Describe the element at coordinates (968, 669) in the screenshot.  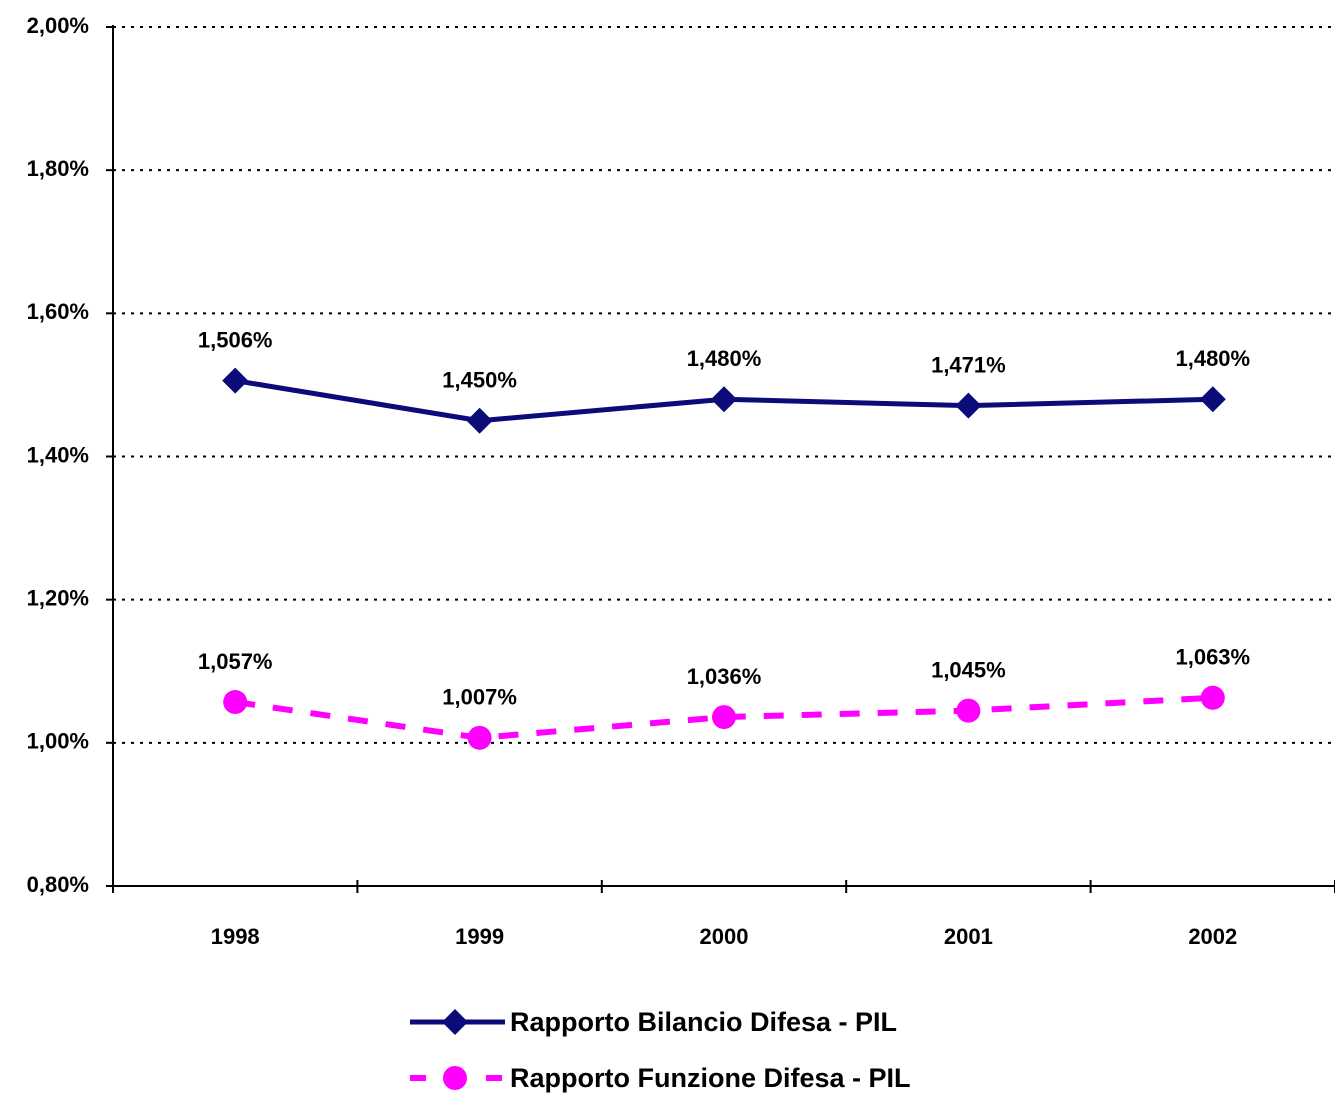
I see `data-label: 1,045%` at that location.